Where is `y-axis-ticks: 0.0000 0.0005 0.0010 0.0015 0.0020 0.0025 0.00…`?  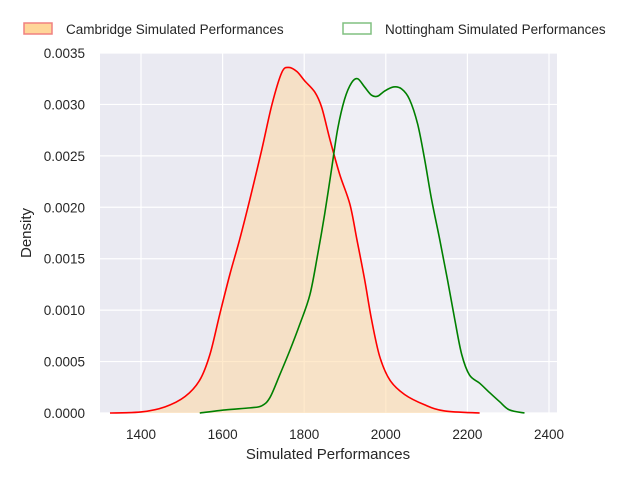 y-axis-ticks: 0.0000 0.0005 0.0010 0.0015 0.0020 0.0025 0.00… is located at coordinates (64, 233).